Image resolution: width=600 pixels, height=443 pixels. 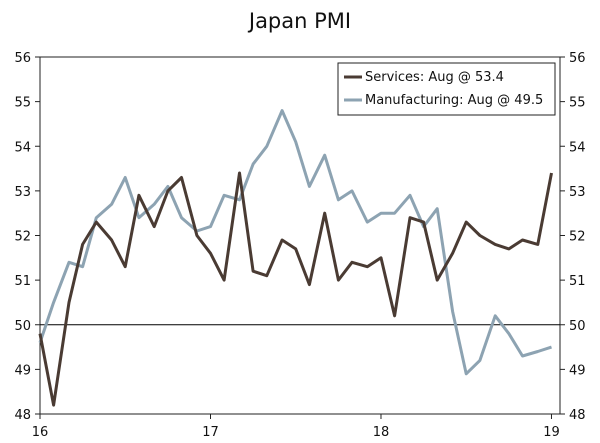 I want to click on ytick-label-right: 48, so click(x=577, y=415).